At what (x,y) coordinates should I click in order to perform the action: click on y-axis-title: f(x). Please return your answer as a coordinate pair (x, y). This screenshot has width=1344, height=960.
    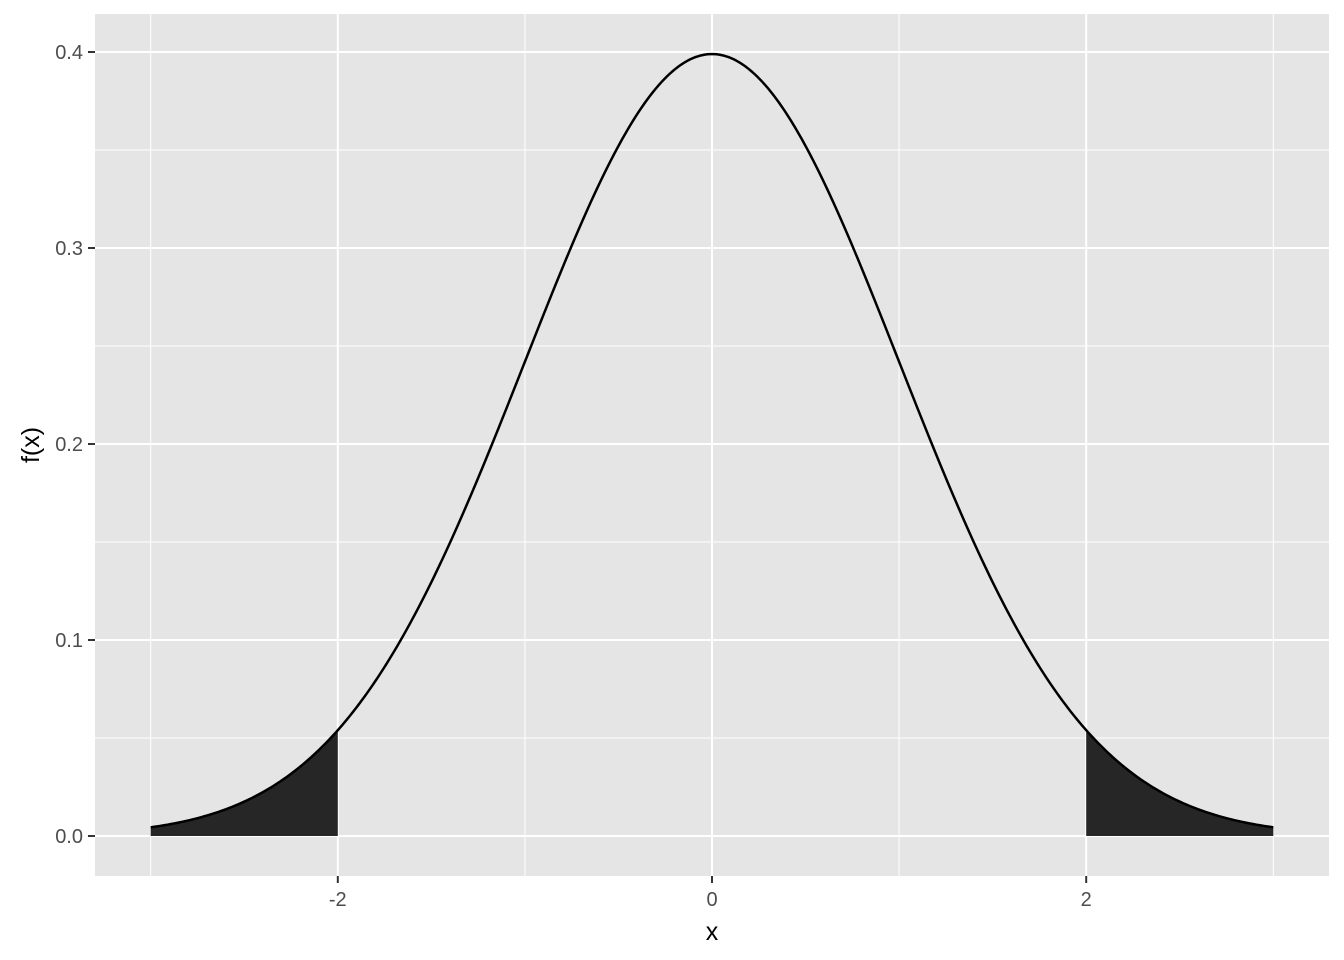
    Looking at the image, I should click on (31, 445).